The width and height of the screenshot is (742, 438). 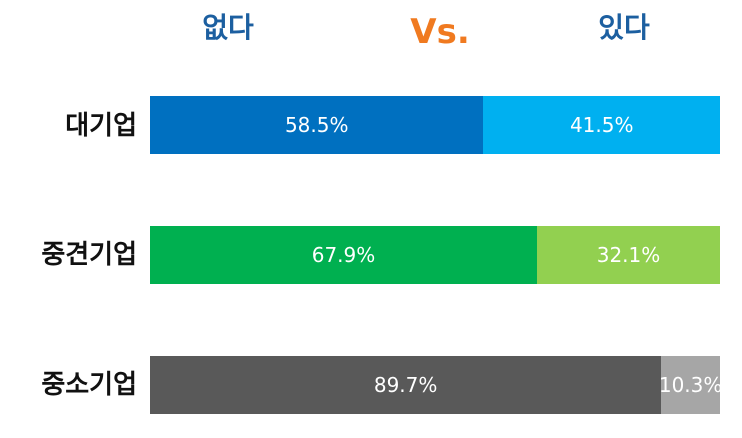 I want to click on header-vs-label: Vs., so click(x=440, y=32).